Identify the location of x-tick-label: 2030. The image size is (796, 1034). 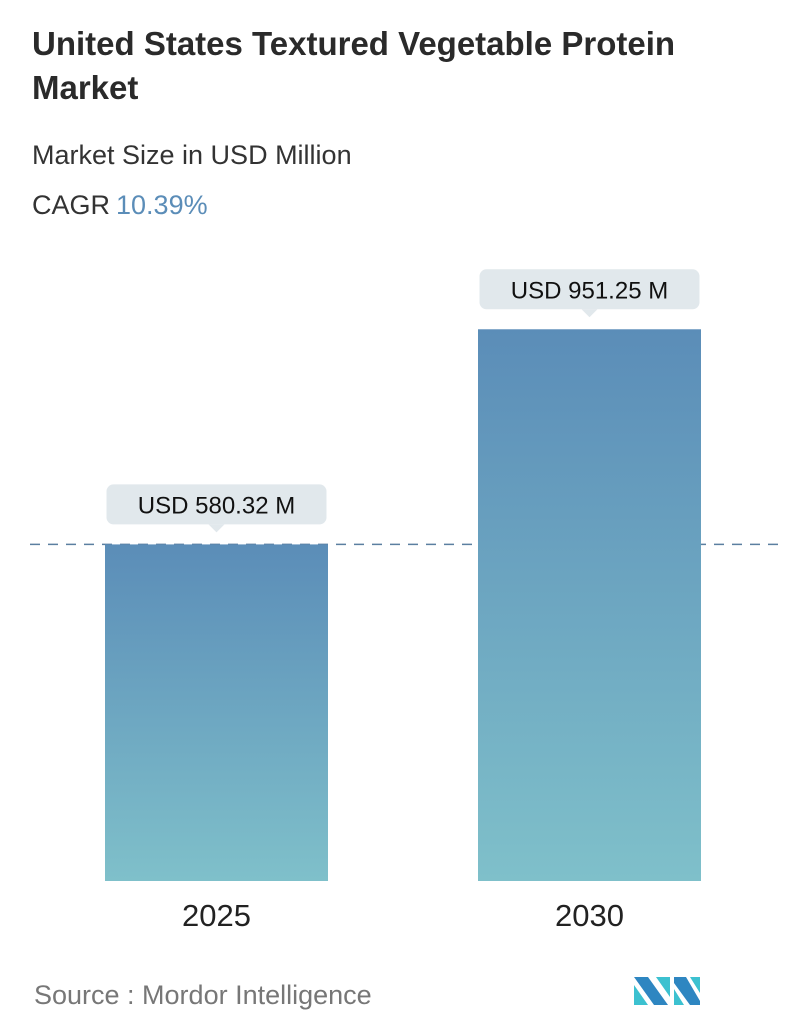
(589, 915).